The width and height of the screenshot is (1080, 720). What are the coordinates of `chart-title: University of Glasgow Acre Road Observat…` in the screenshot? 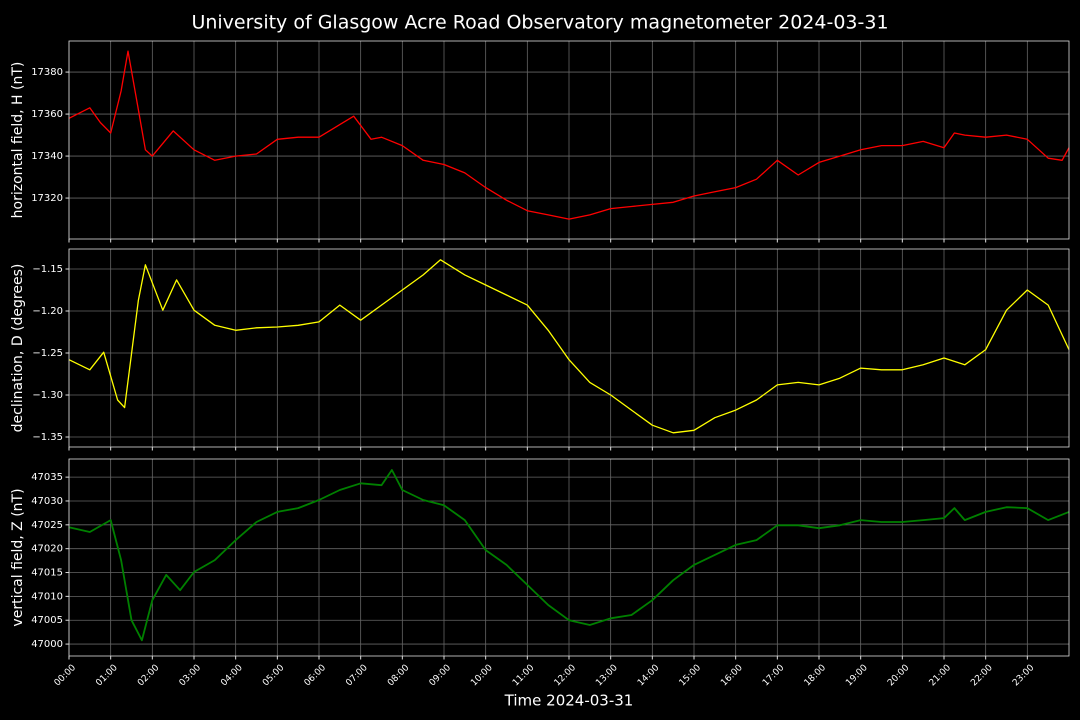 It's located at (539, 23).